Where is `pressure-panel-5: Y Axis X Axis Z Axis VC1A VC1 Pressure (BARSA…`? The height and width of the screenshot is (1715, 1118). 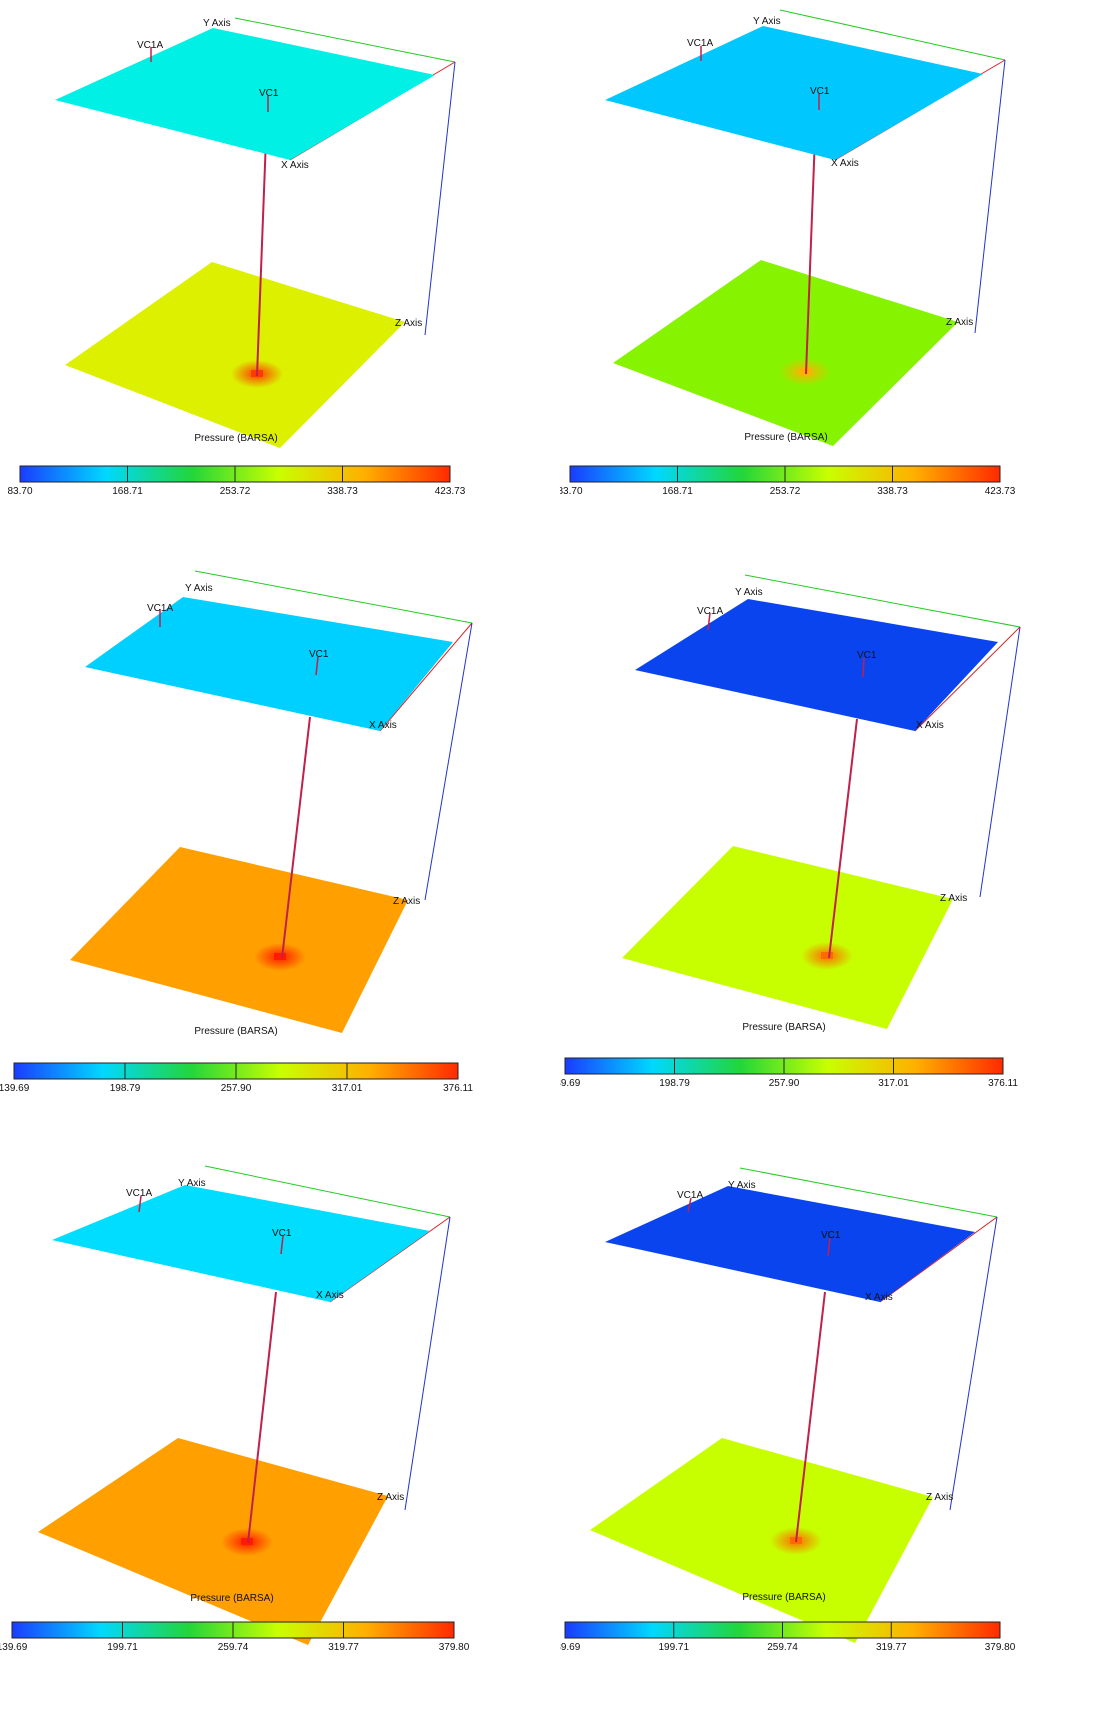
pressure-panel-5: Y Axis X Axis Z Axis VC1A VC1 Pressure (BARSA… is located at coordinates (235, 1409).